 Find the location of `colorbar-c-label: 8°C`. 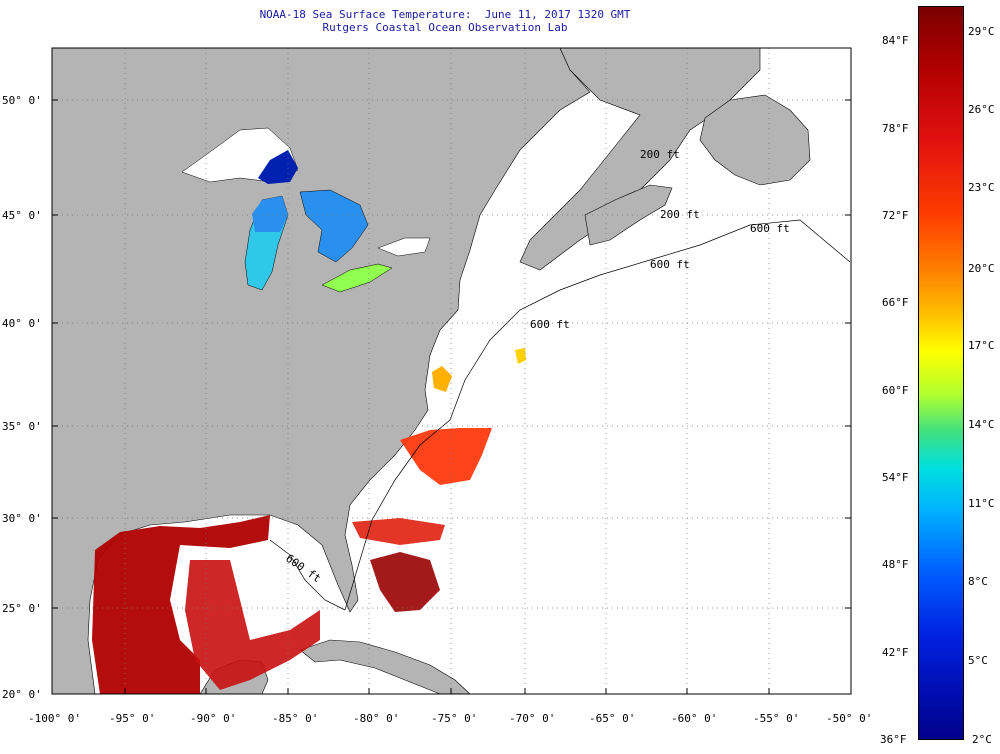

colorbar-c-label: 8°C is located at coordinates (978, 581).